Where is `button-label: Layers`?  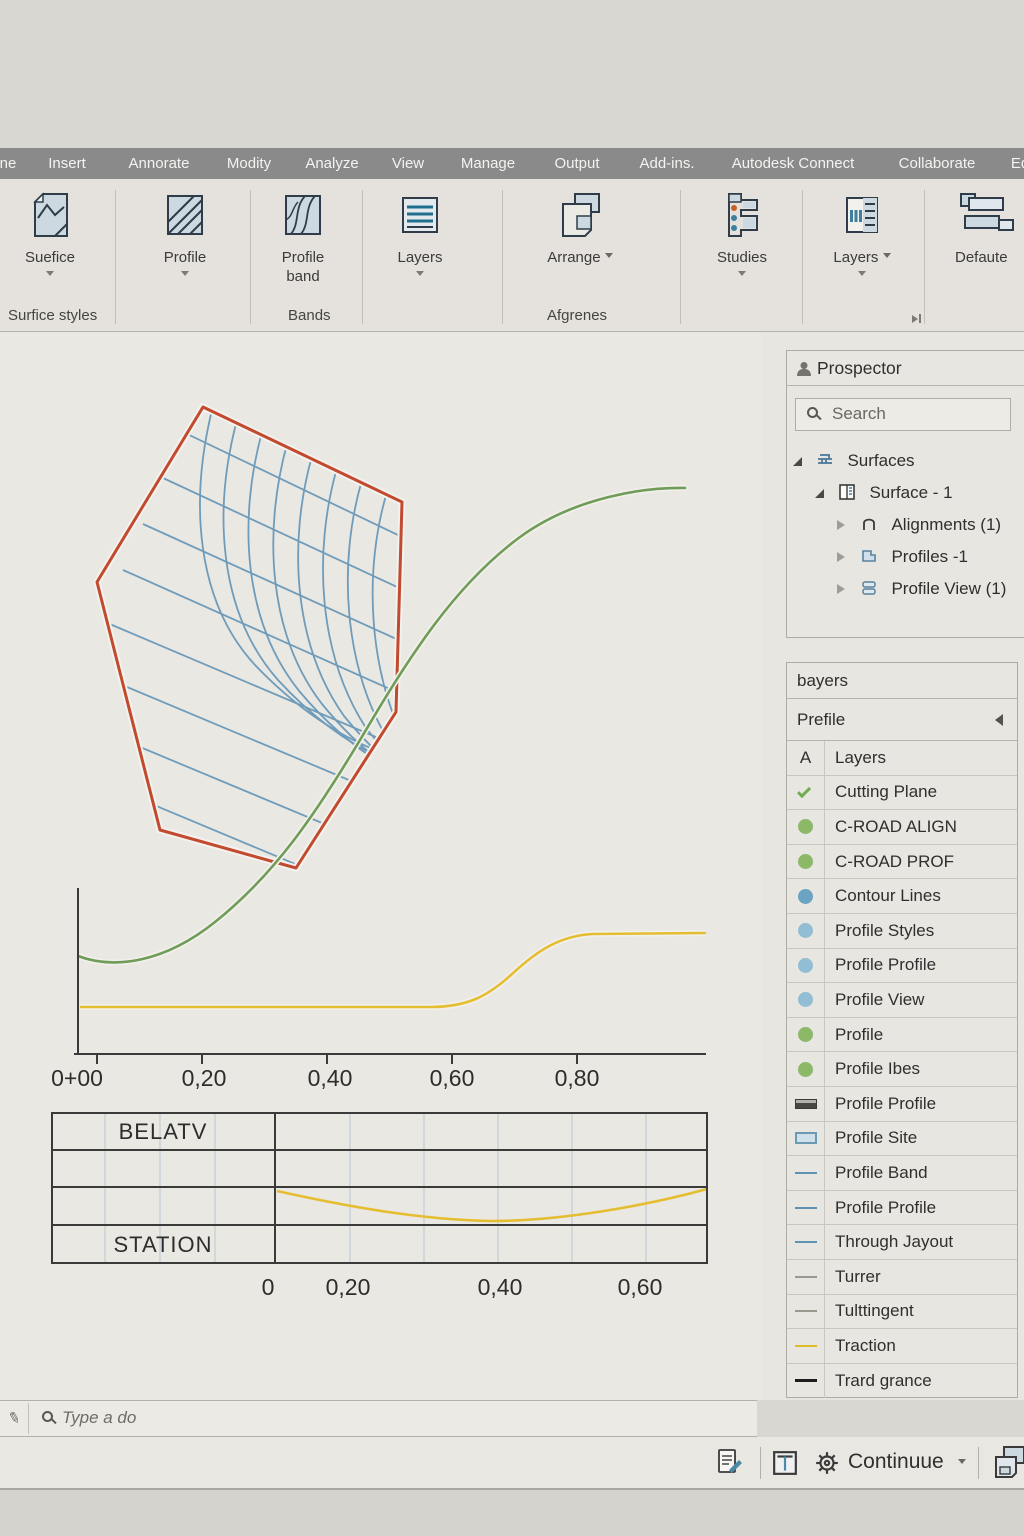 button-label: Layers is located at coordinates (862, 257).